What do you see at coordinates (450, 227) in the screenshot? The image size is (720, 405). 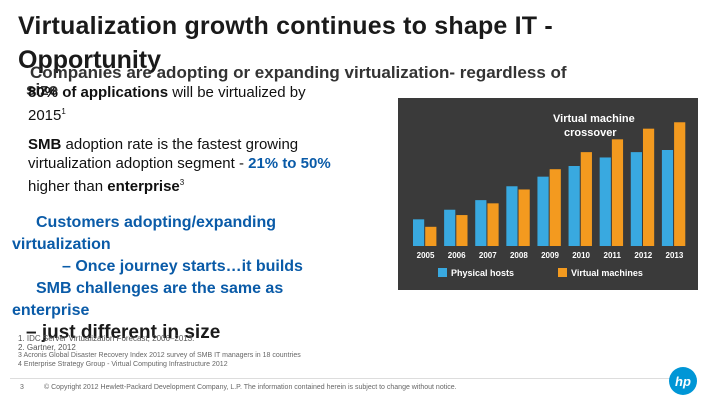 I see `bar-physical-2006` at bounding box center [450, 227].